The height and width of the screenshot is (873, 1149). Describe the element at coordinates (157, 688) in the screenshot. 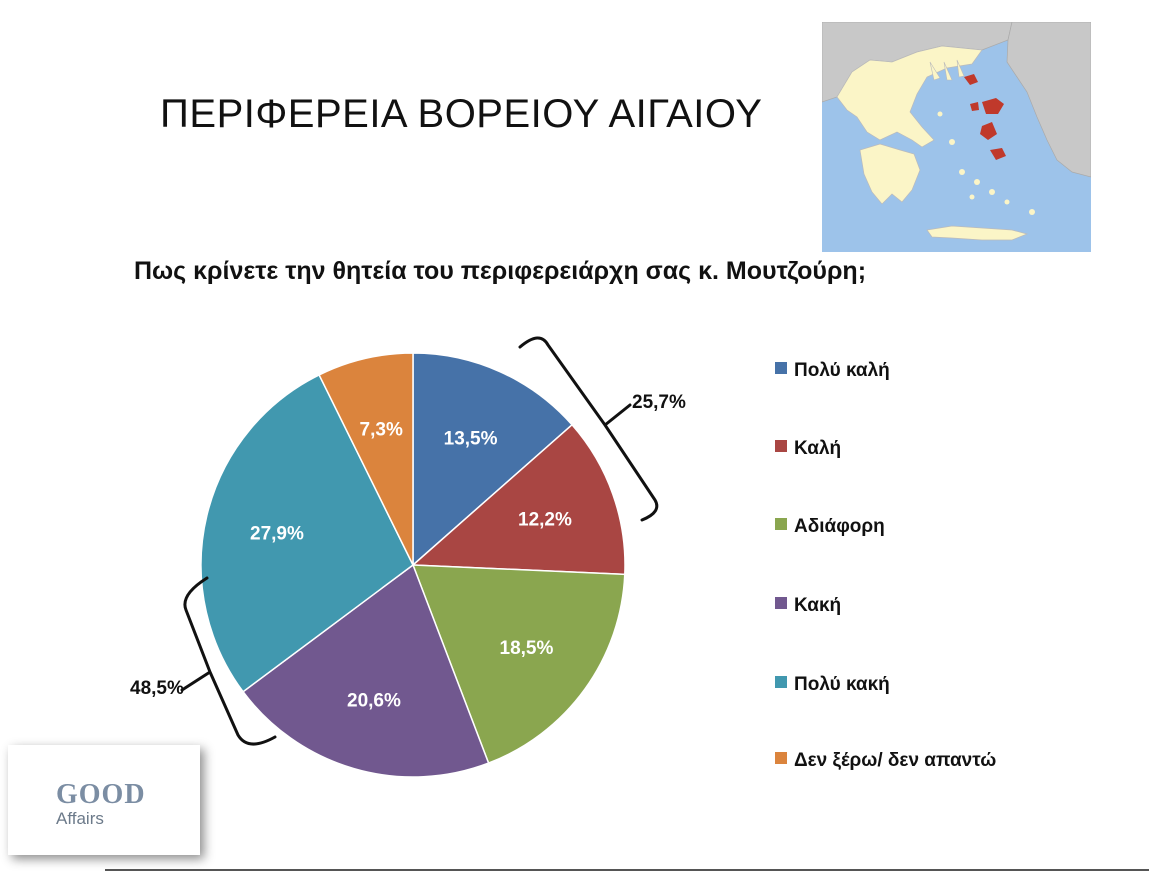

I see `bracket-label-bottom: 48,5%` at that location.